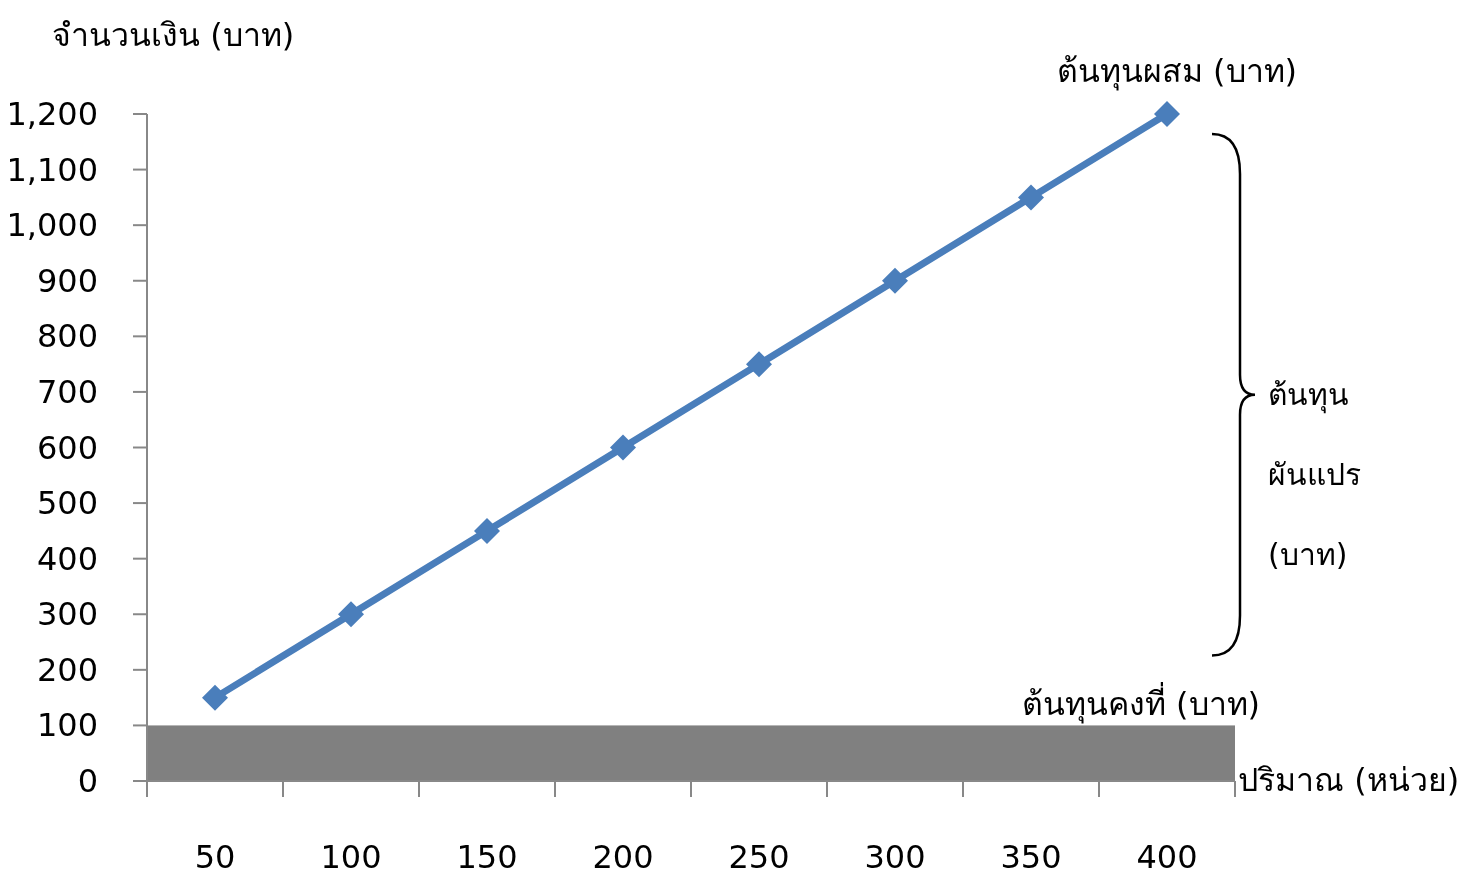 The image size is (1475, 876). Describe the element at coordinates (1177, 71) in the screenshot. I see `series-label: ต้นทุนผสม (บาท)` at that location.